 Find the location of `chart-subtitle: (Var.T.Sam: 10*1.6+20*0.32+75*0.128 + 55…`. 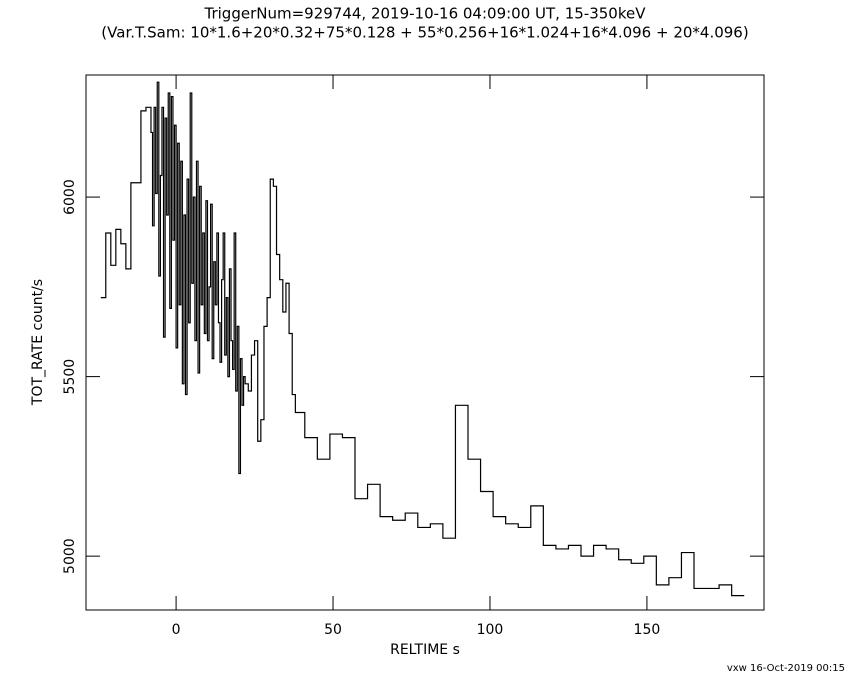

chart-subtitle: (Var.T.Sam: 10*1.6+20*0.32+75*0.128 + 55… is located at coordinates (424, 33).